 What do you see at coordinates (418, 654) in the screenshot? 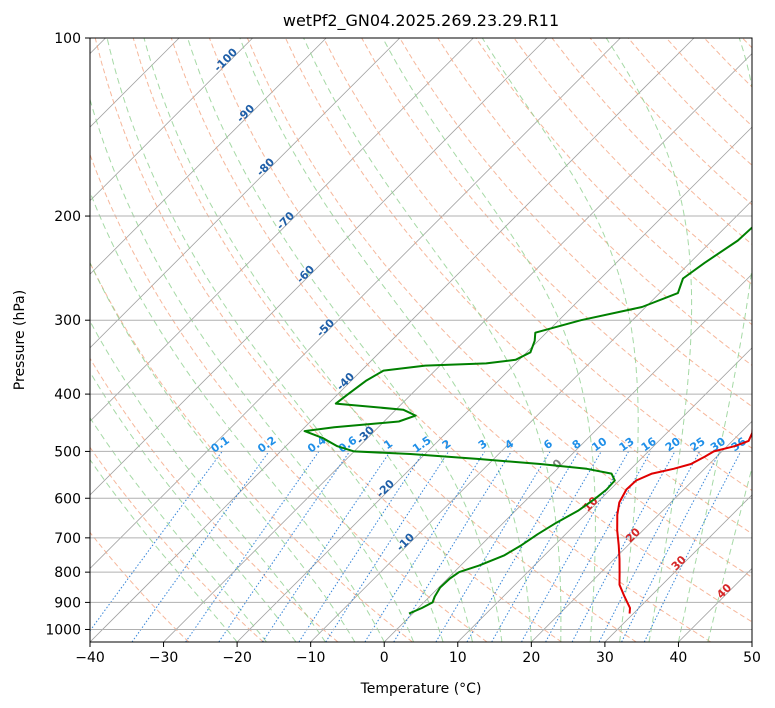
I see `x-axis-ticks: −40 −30 −20 −10 0 10 20 30 40 50` at bounding box center [418, 654].